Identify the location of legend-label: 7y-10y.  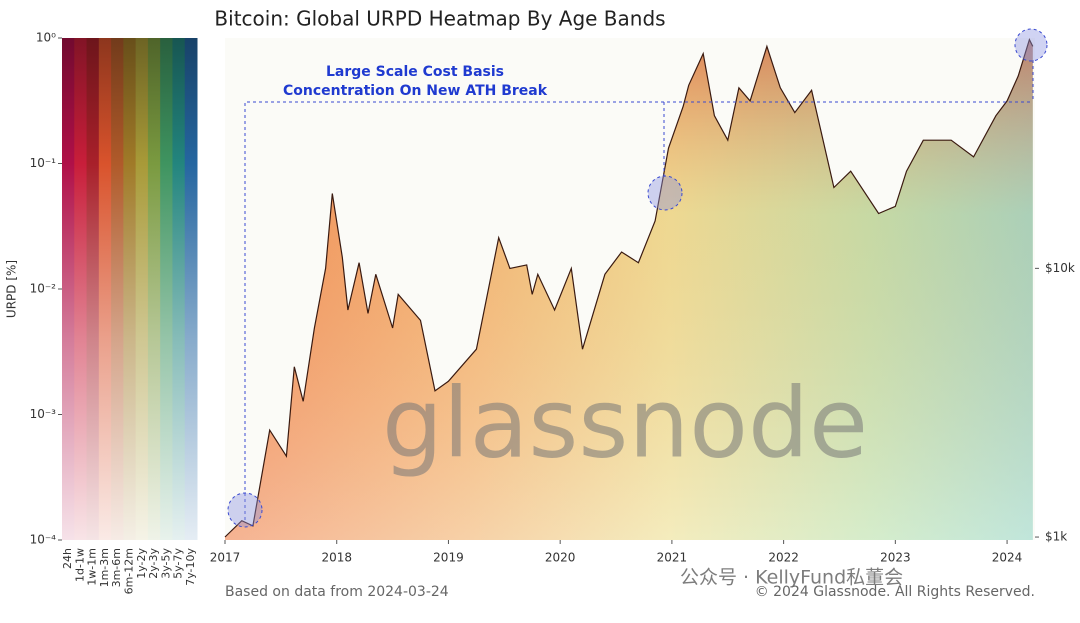
(190, 567).